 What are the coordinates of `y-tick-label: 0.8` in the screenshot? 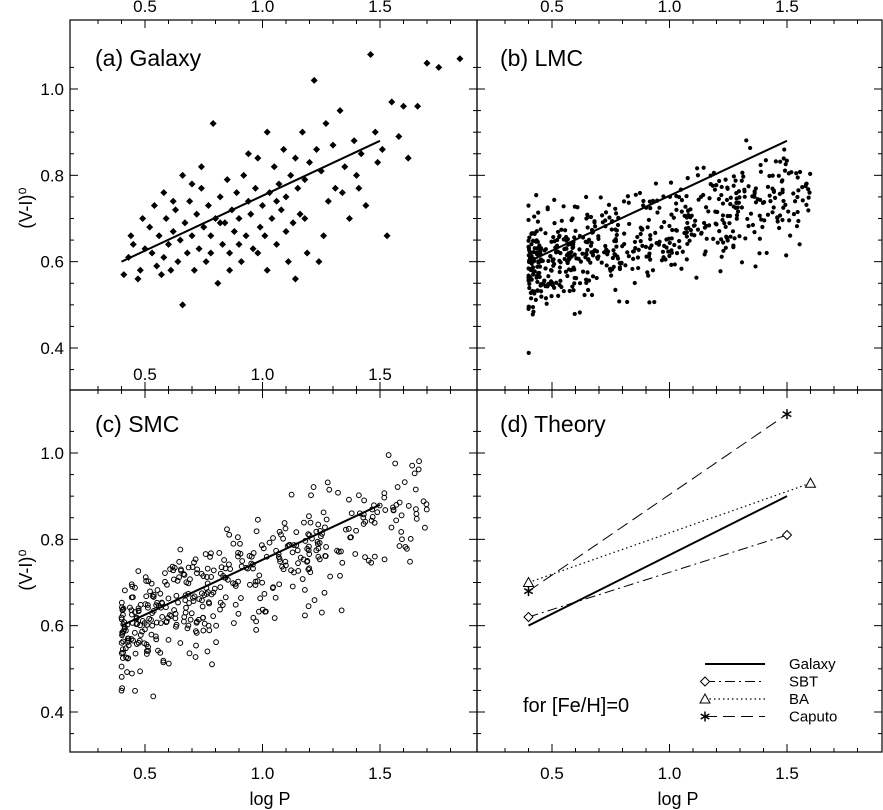 It's located at (52, 539).